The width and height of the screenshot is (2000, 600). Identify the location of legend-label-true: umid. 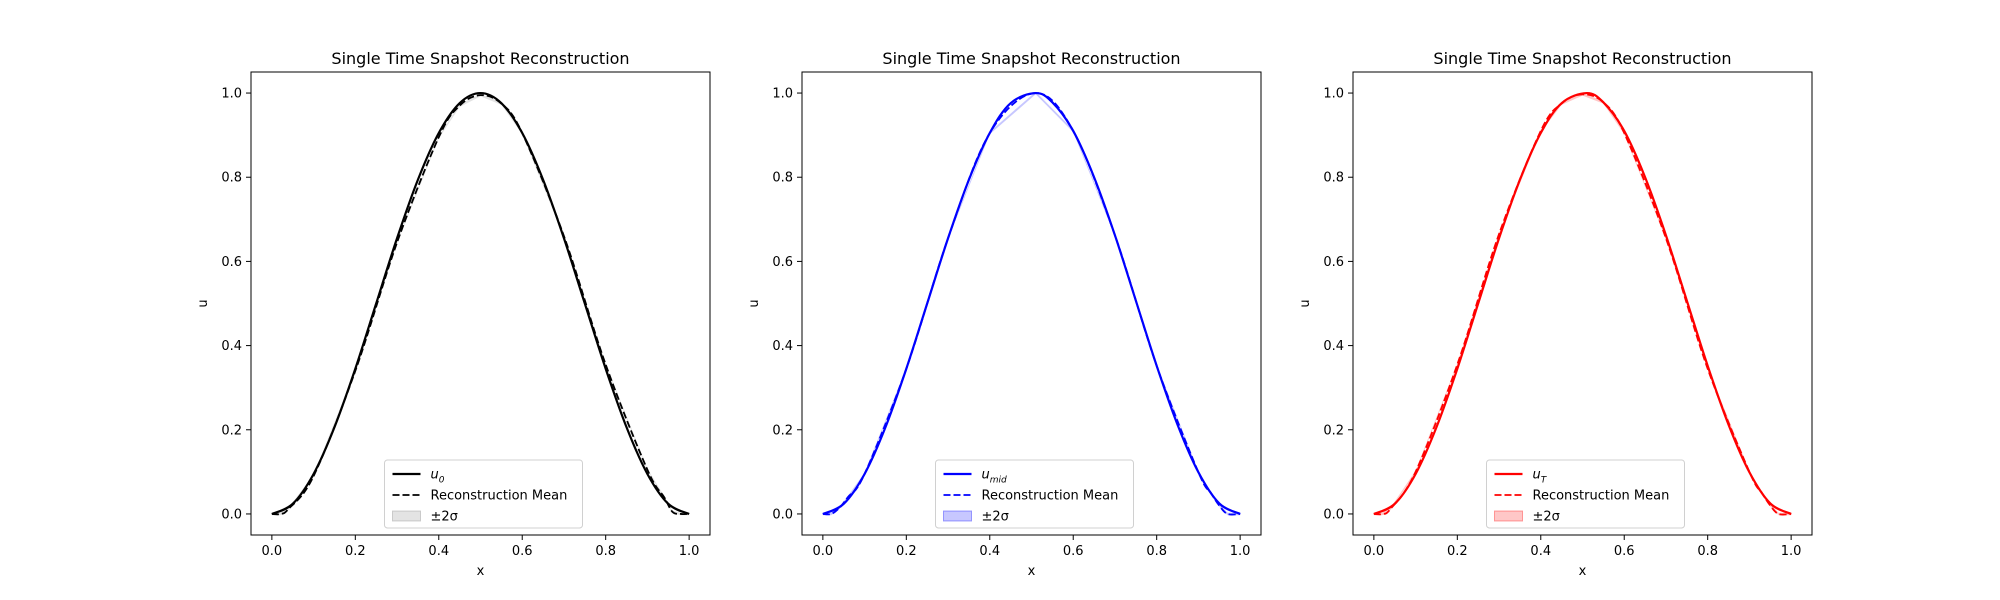
(995, 477).